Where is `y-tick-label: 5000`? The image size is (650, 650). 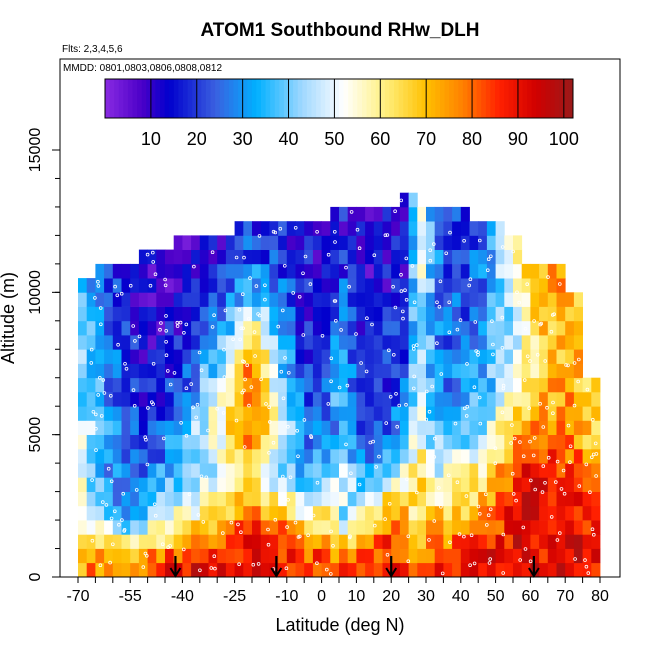 y-tick-label: 5000 is located at coordinates (35, 435).